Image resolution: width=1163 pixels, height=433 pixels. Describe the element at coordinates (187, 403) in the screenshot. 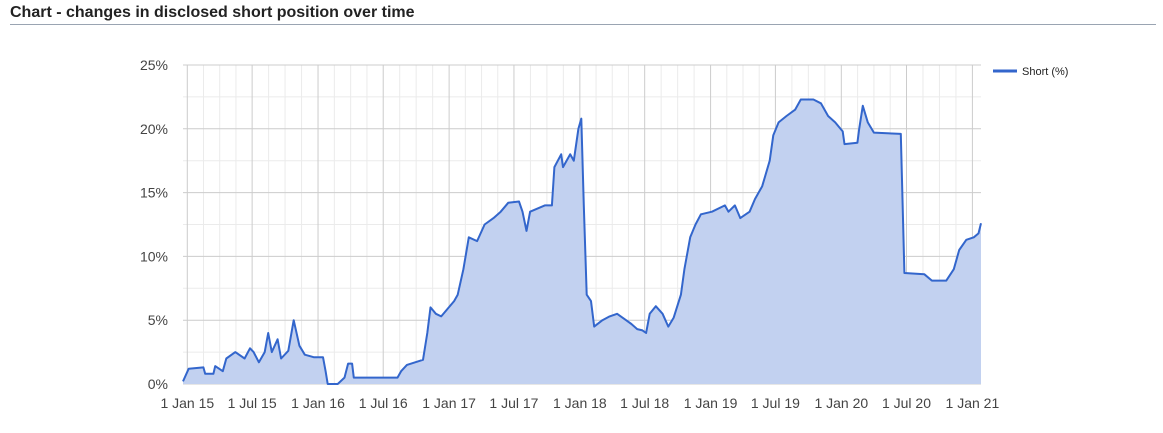

I see `x-tick-label: 1 Jan 15` at that location.